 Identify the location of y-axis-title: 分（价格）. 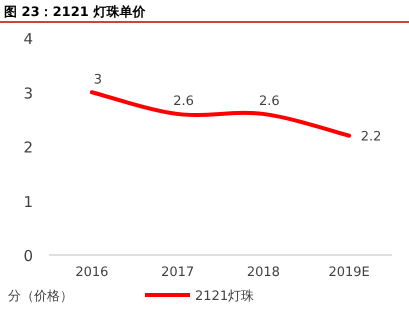
(40, 296).